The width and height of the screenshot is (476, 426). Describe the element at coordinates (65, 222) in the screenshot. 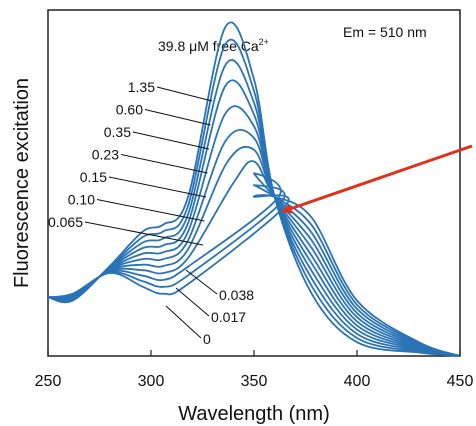

I see `concentration-label: 0.065` at that location.